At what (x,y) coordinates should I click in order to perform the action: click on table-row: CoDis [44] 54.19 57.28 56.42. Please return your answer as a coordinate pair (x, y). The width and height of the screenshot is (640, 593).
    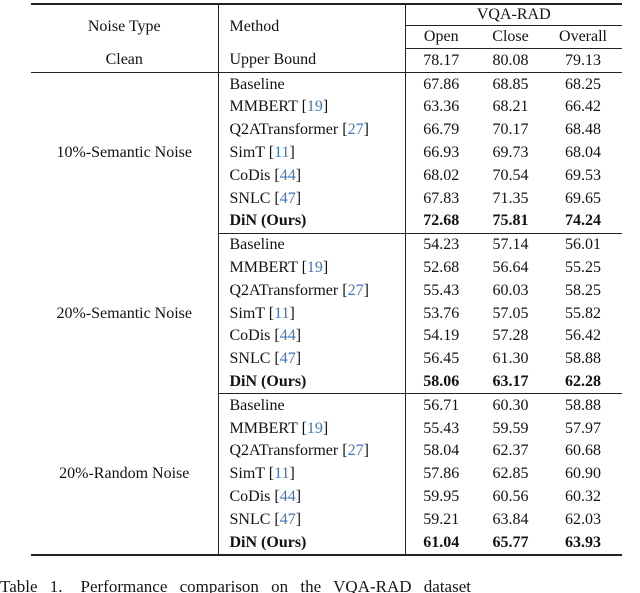
    Looking at the image, I should click on (326, 336).